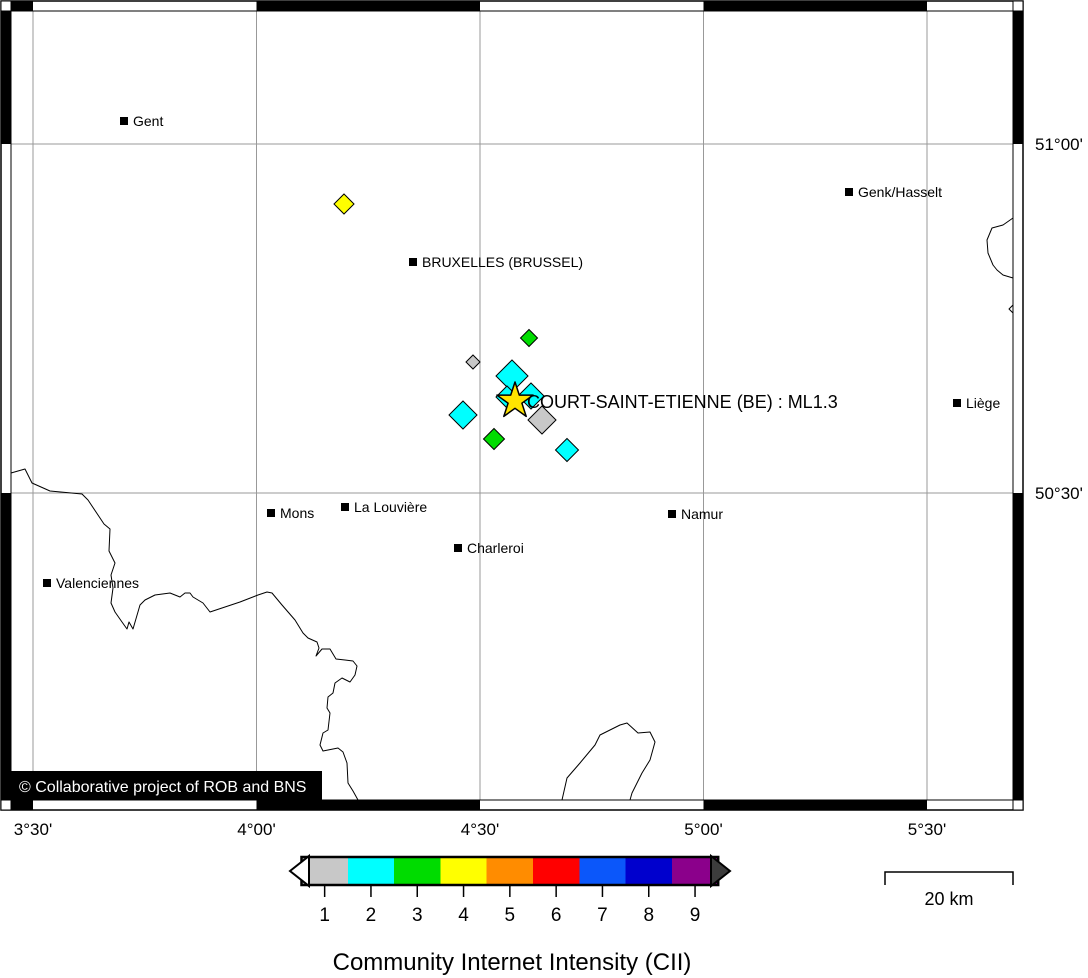  What do you see at coordinates (949, 878) in the screenshot?
I see `scale-bar` at bounding box center [949, 878].